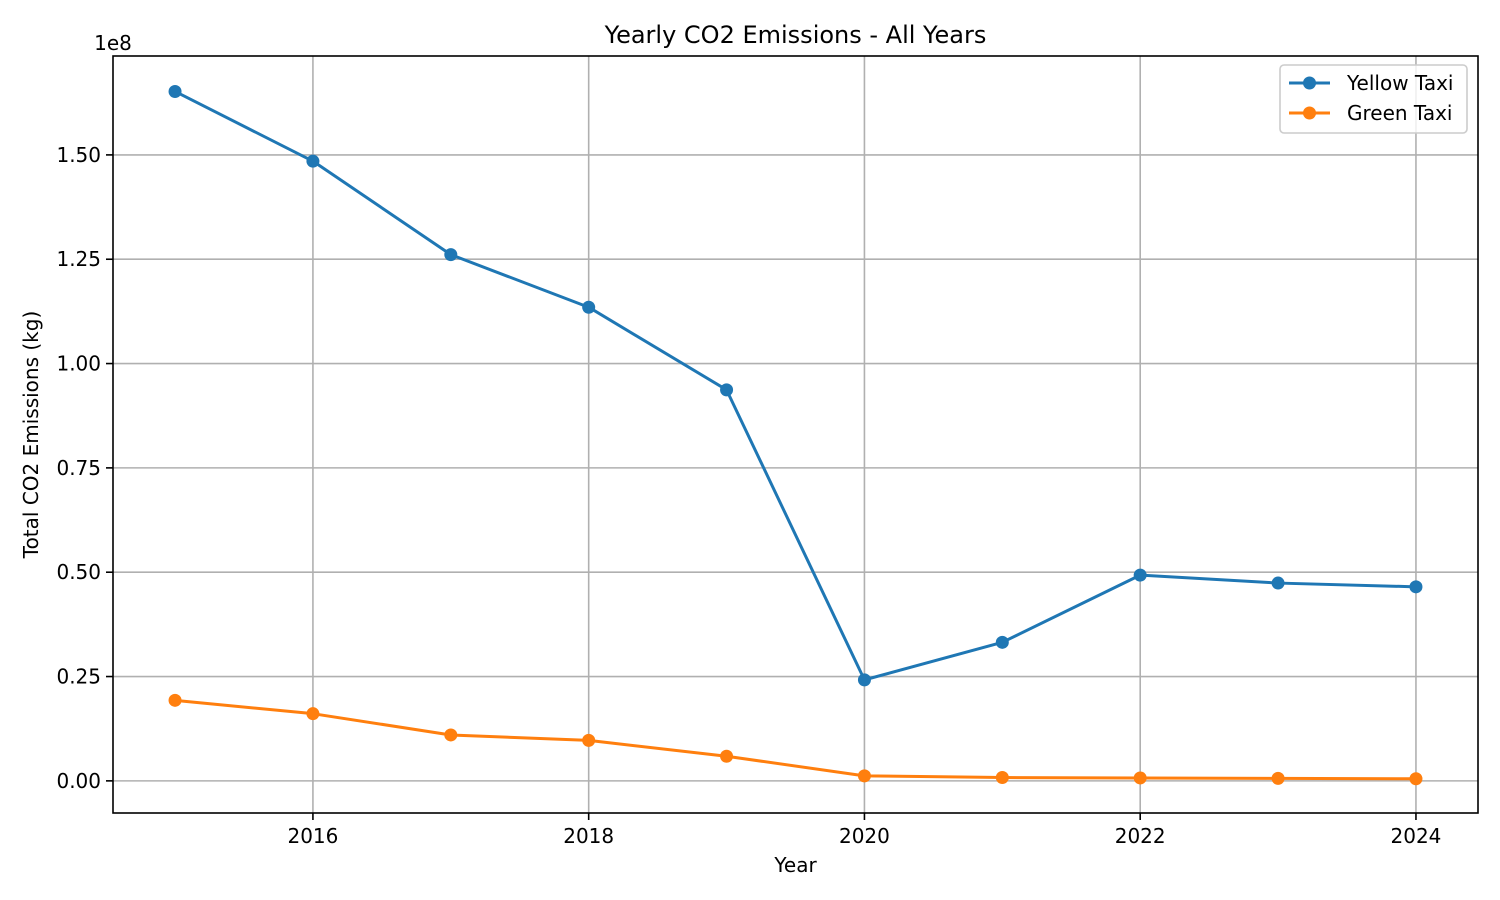 Image resolution: width=1500 pixels, height=900 pixels. I want to click on x-axis: 2016 2018 2020 2022 2024, so click(864, 830).